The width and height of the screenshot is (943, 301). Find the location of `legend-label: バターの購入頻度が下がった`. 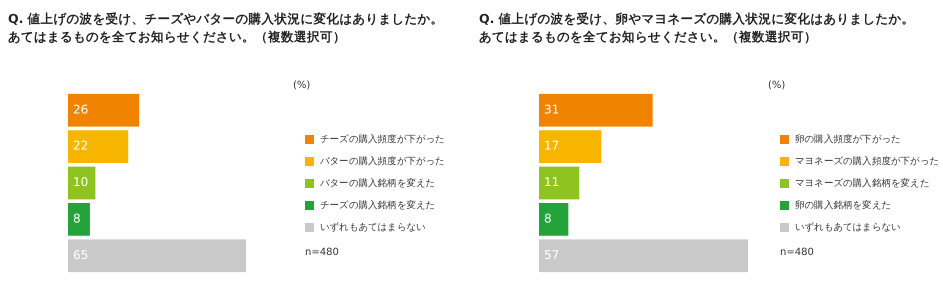

legend-label: バターの購入頻度が下がった is located at coordinates (382, 161).